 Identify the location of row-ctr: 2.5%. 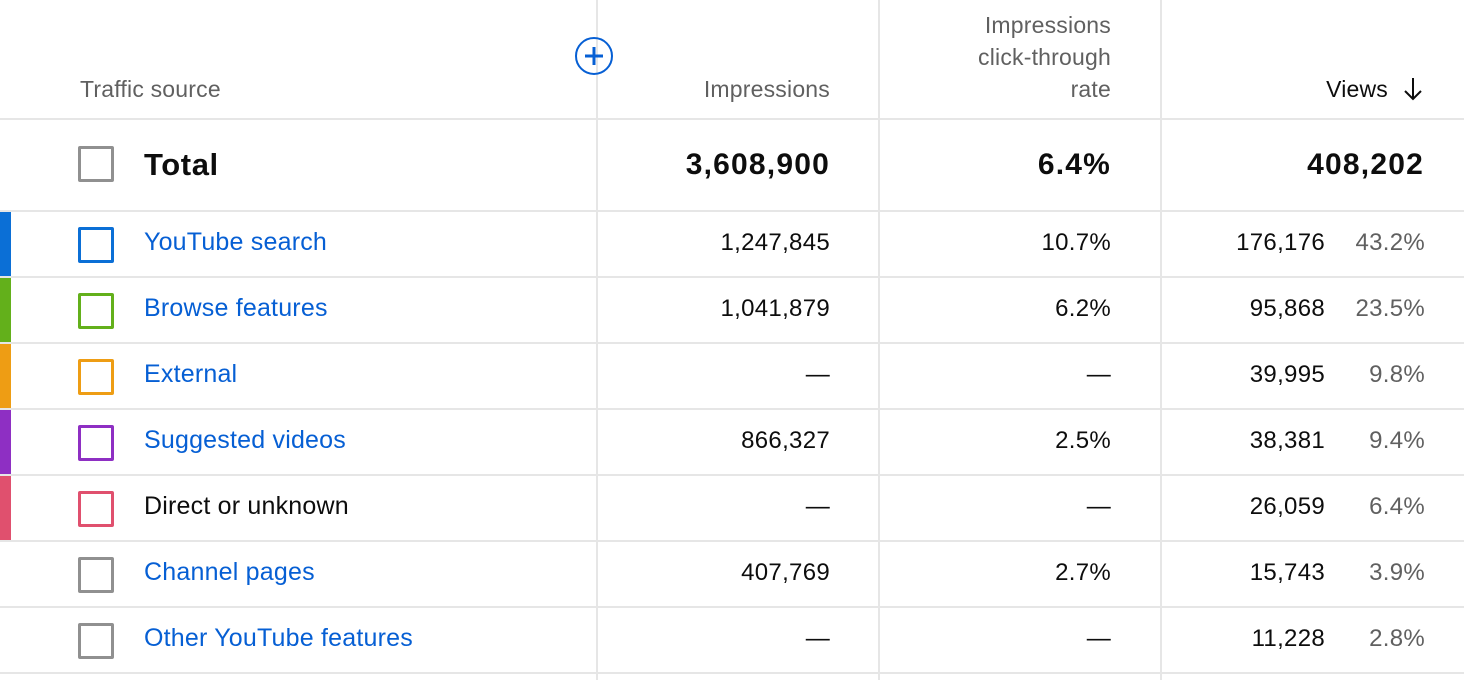
(1083, 440).